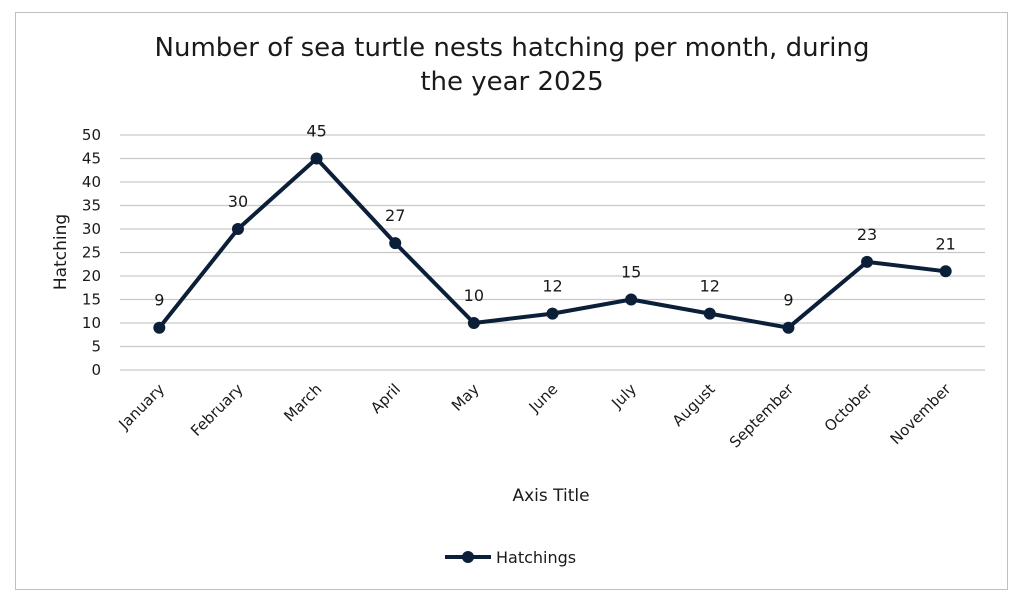  Describe the element at coordinates (91, 206) in the screenshot. I see `y-tick-label: 35` at that location.